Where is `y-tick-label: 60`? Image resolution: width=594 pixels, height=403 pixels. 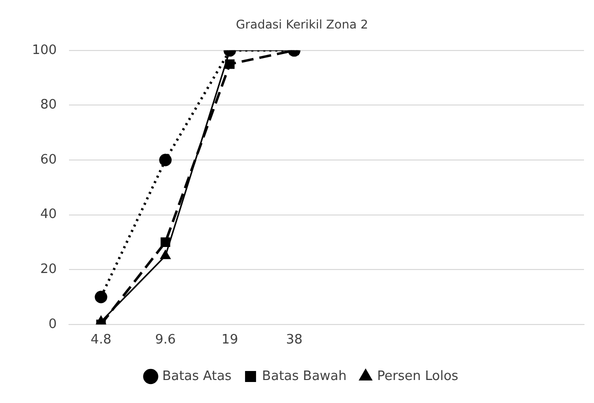
y-tick-label: 60 is located at coordinates (48, 160).